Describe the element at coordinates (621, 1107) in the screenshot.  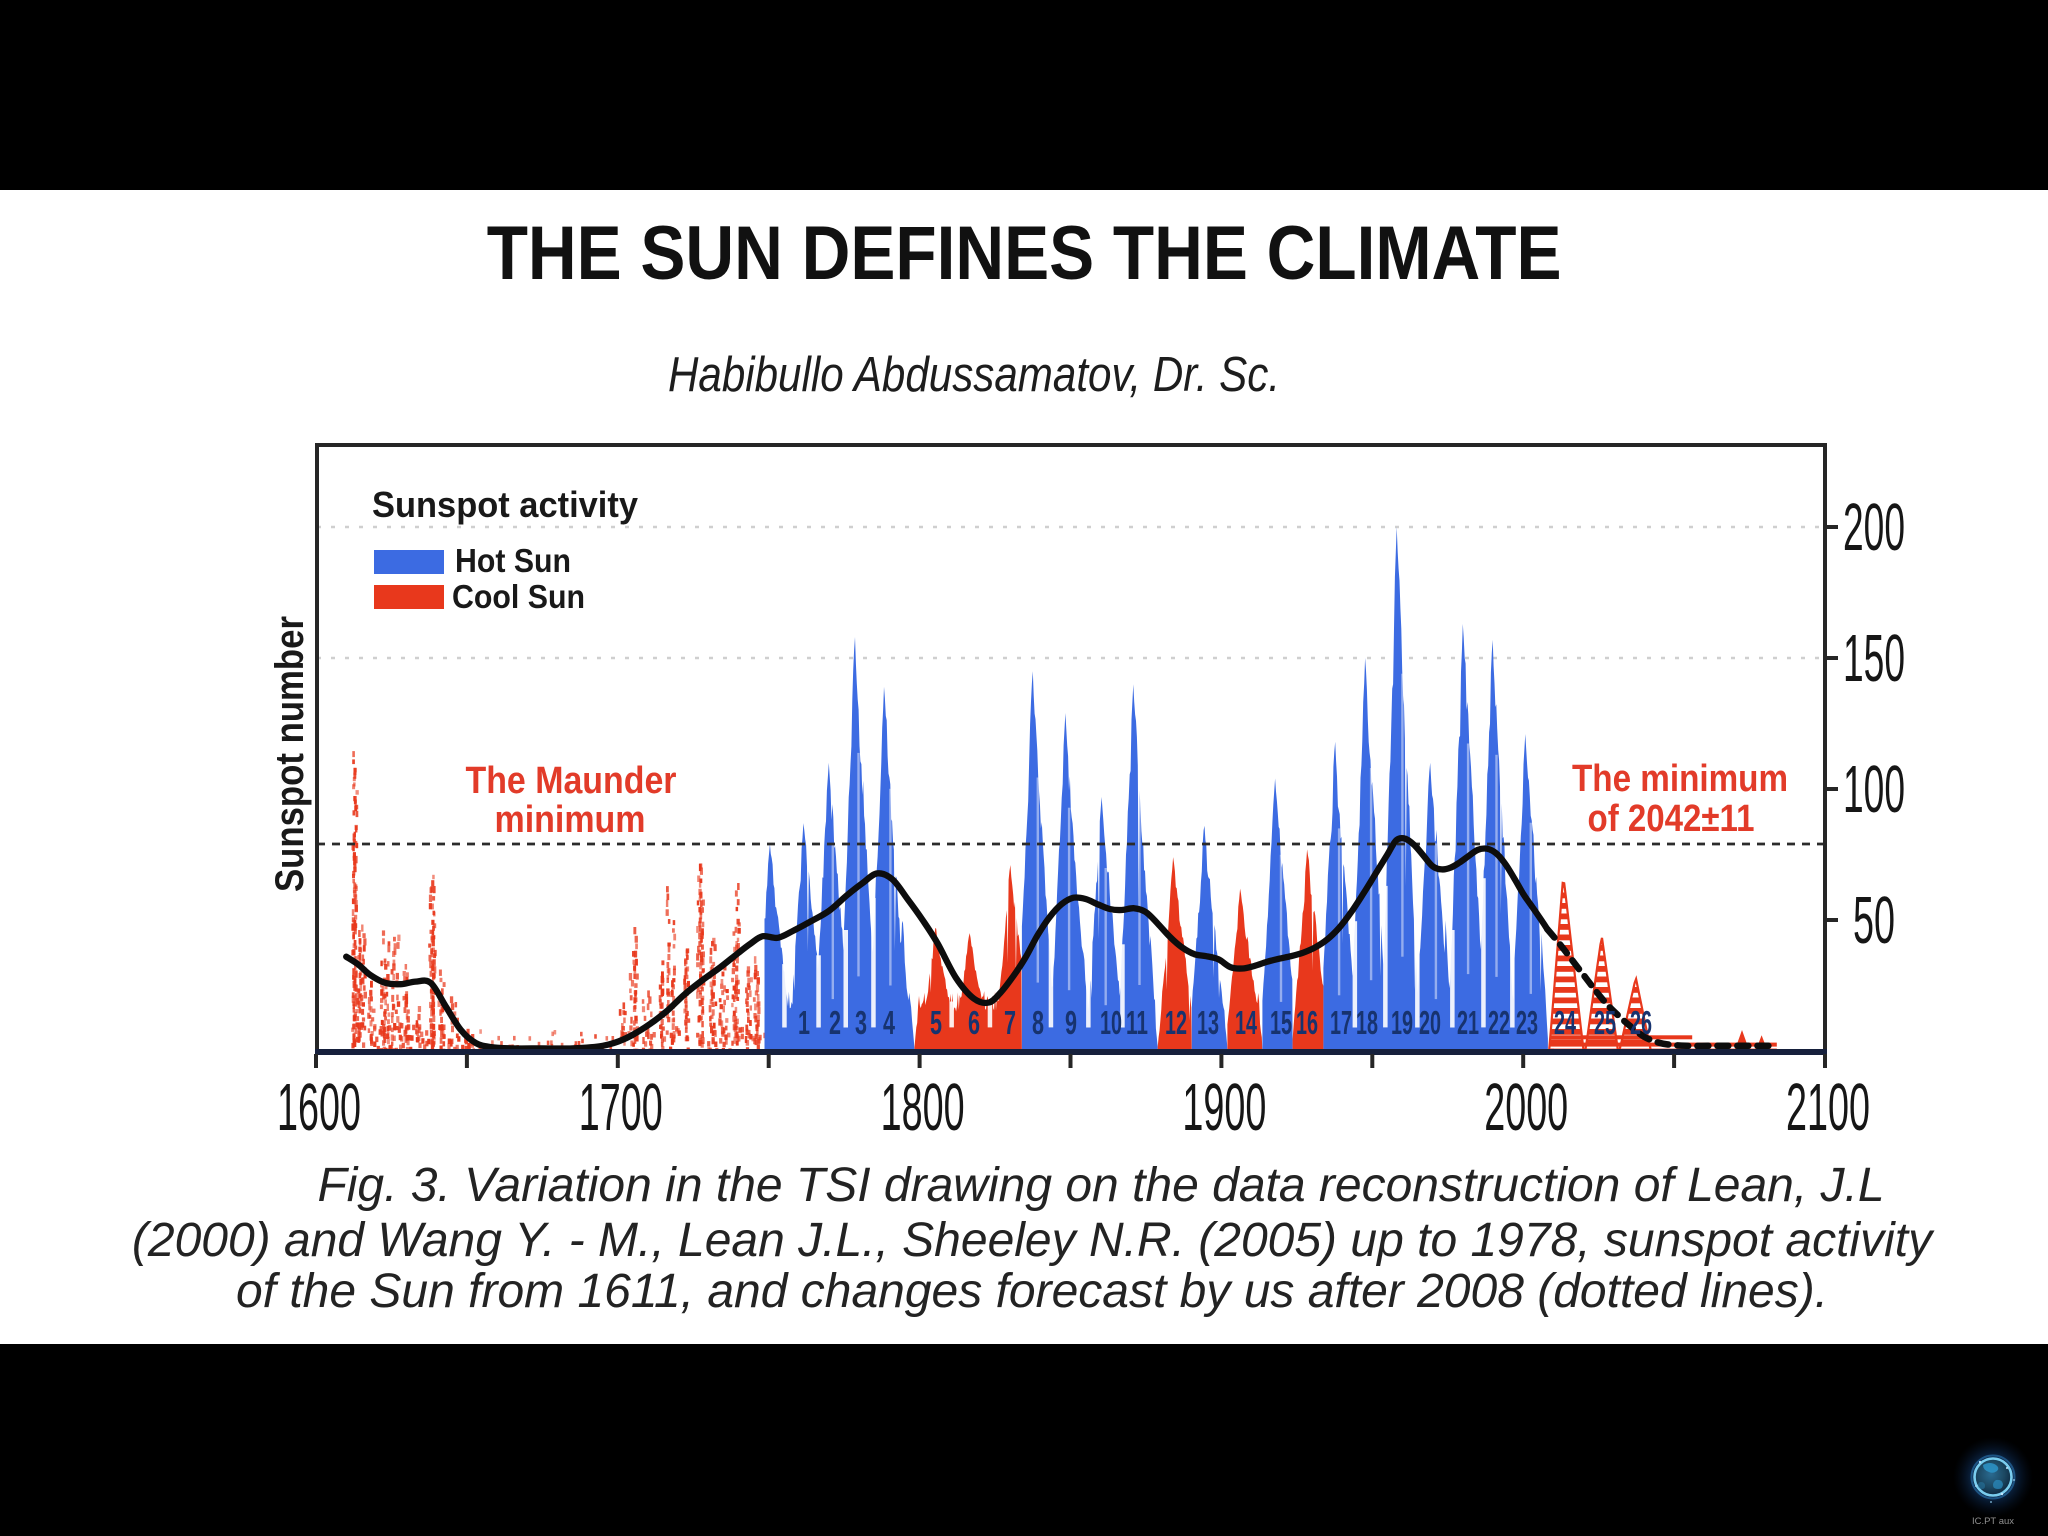
I see `svg-text: 1700` at that location.